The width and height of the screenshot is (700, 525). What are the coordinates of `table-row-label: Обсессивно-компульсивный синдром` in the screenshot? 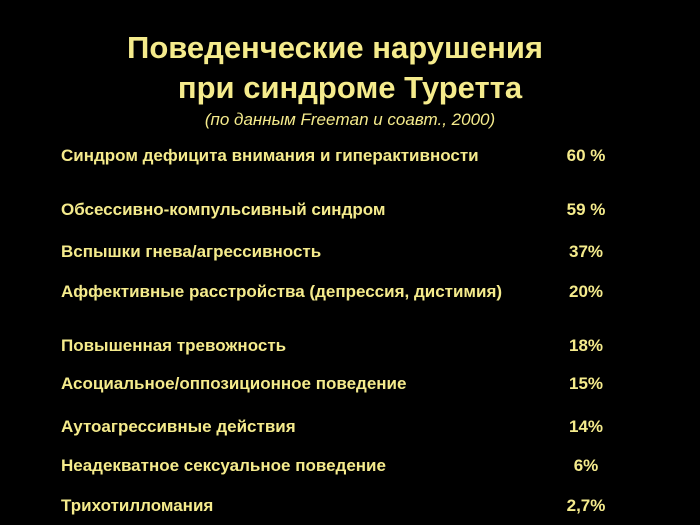 It's located at (223, 209).